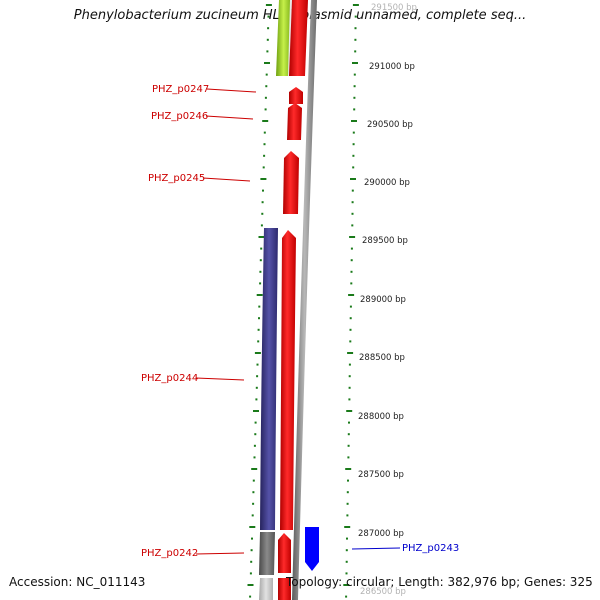 The width and height of the screenshot is (600, 600). What do you see at coordinates (179, 116) in the screenshot?
I see `gene-label: PHZ_p0246` at bounding box center [179, 116].